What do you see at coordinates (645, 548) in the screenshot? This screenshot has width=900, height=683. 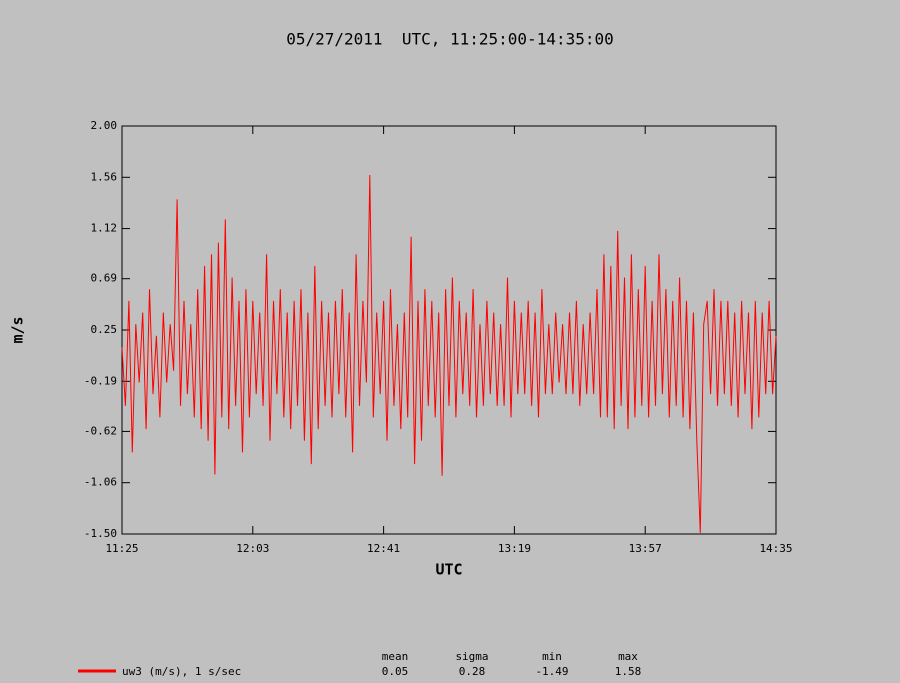 I see `x-tick-label: 13:57` at bounding box center [645, 548].